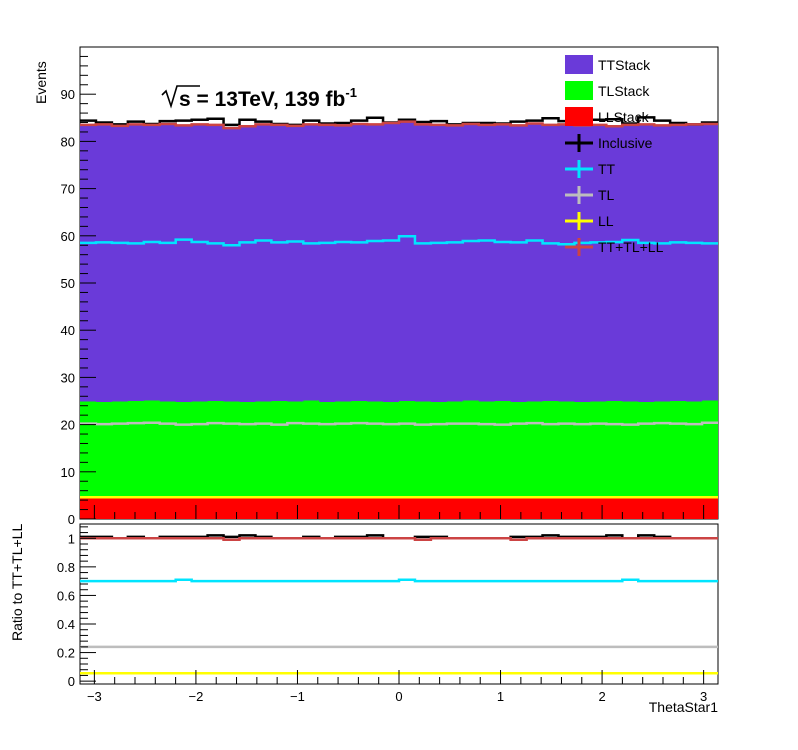  What do you see at coordinates (590, 195) in the screenshot?
I see `legend-item: TL` at bounding box center [590, 195].